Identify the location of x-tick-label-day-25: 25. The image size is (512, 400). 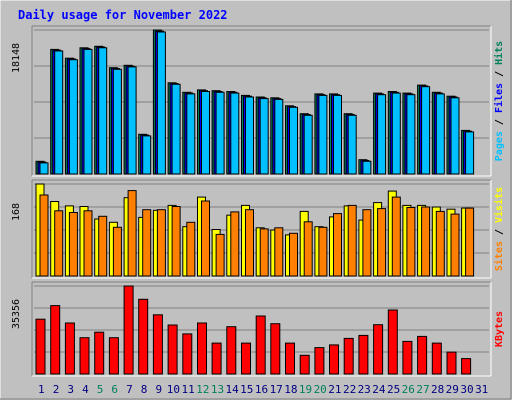
(393, 389).